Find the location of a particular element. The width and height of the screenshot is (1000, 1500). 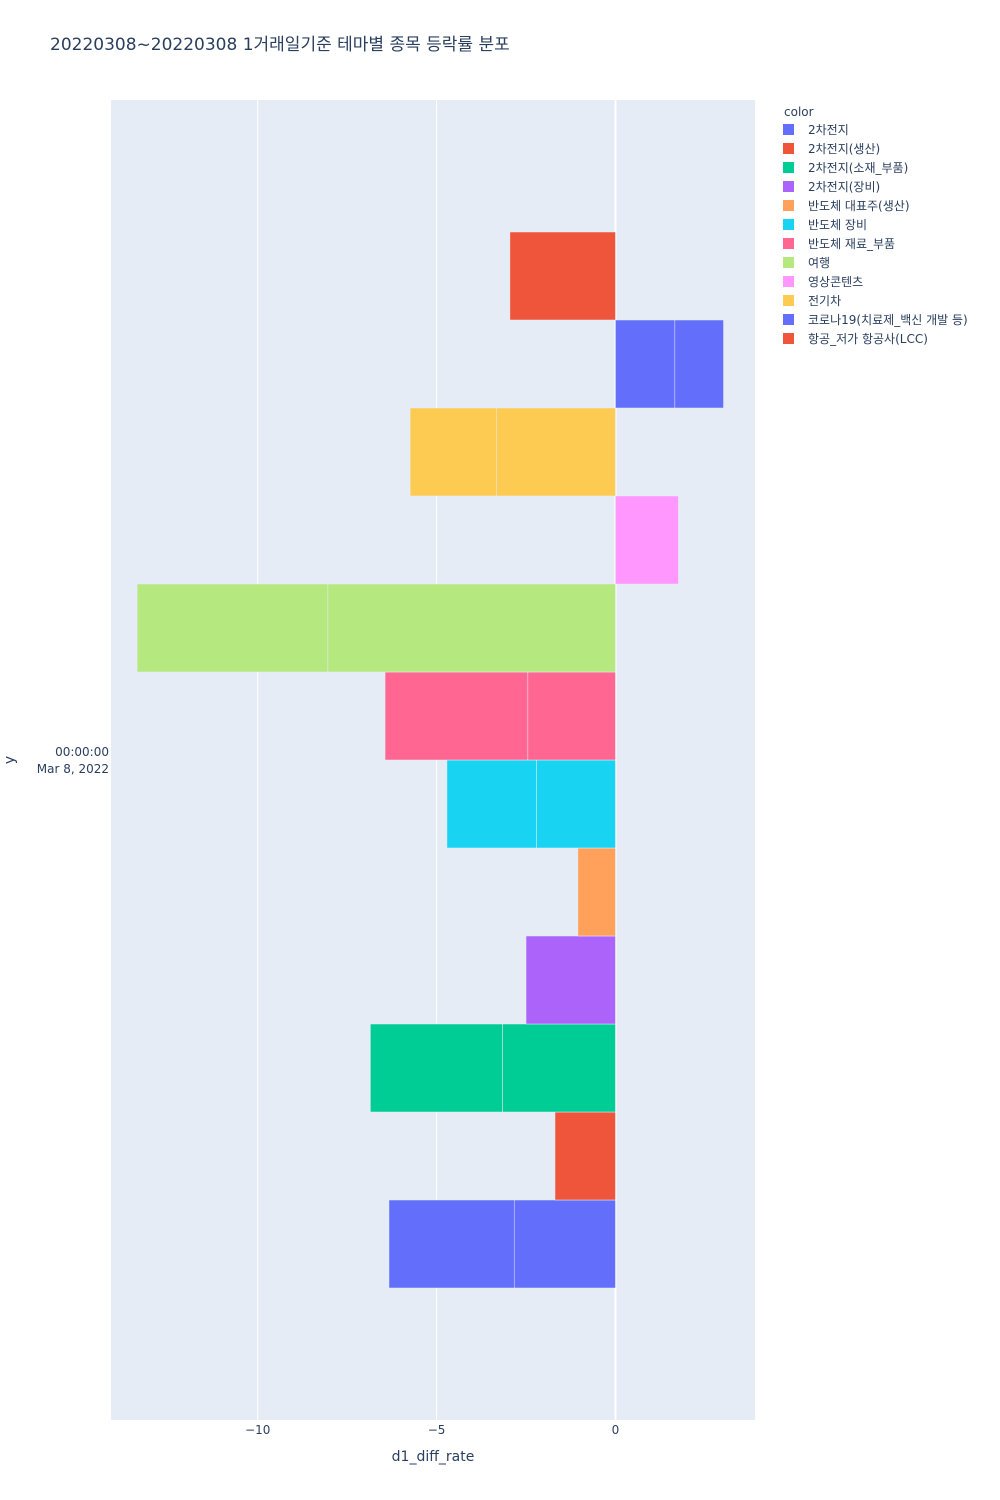

legend-item: 반도체 장비 is located at coordinates (825, 225).